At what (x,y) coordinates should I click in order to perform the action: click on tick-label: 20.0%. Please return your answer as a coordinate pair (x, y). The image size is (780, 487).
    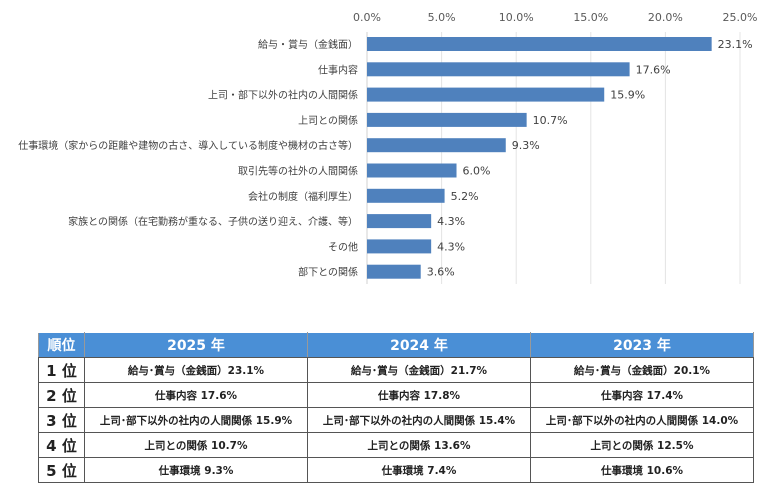
    Looking at the image, I should click on (665, 17).